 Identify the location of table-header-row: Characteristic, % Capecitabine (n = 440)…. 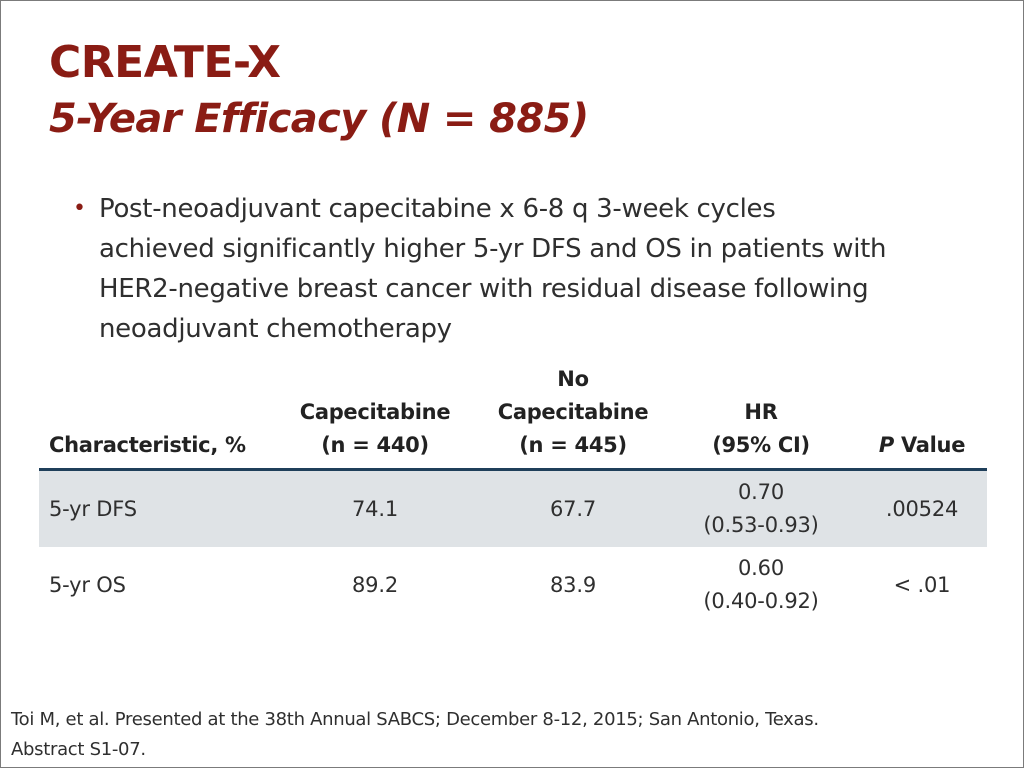
(513, 417).